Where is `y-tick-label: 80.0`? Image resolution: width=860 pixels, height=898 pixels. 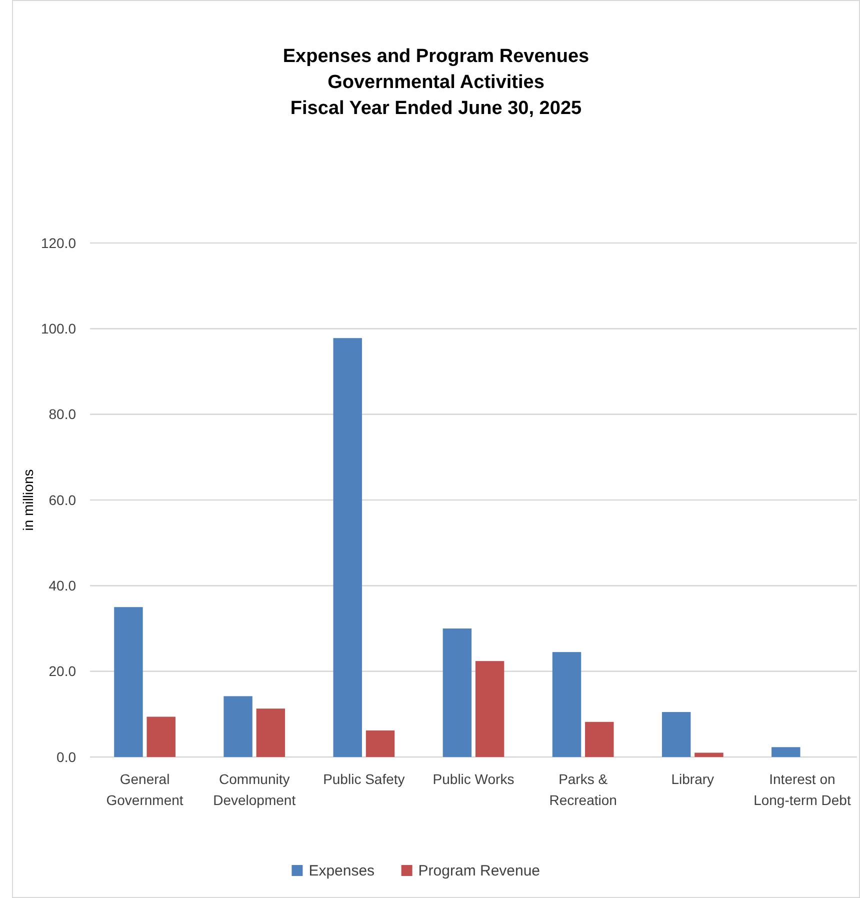 y-tick-label: 80.0 is located at coordinates (62, 414).